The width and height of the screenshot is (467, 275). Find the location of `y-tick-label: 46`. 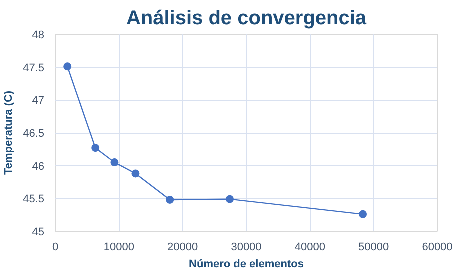

y-tick-label: 46 is located at coordinates (38, 166).